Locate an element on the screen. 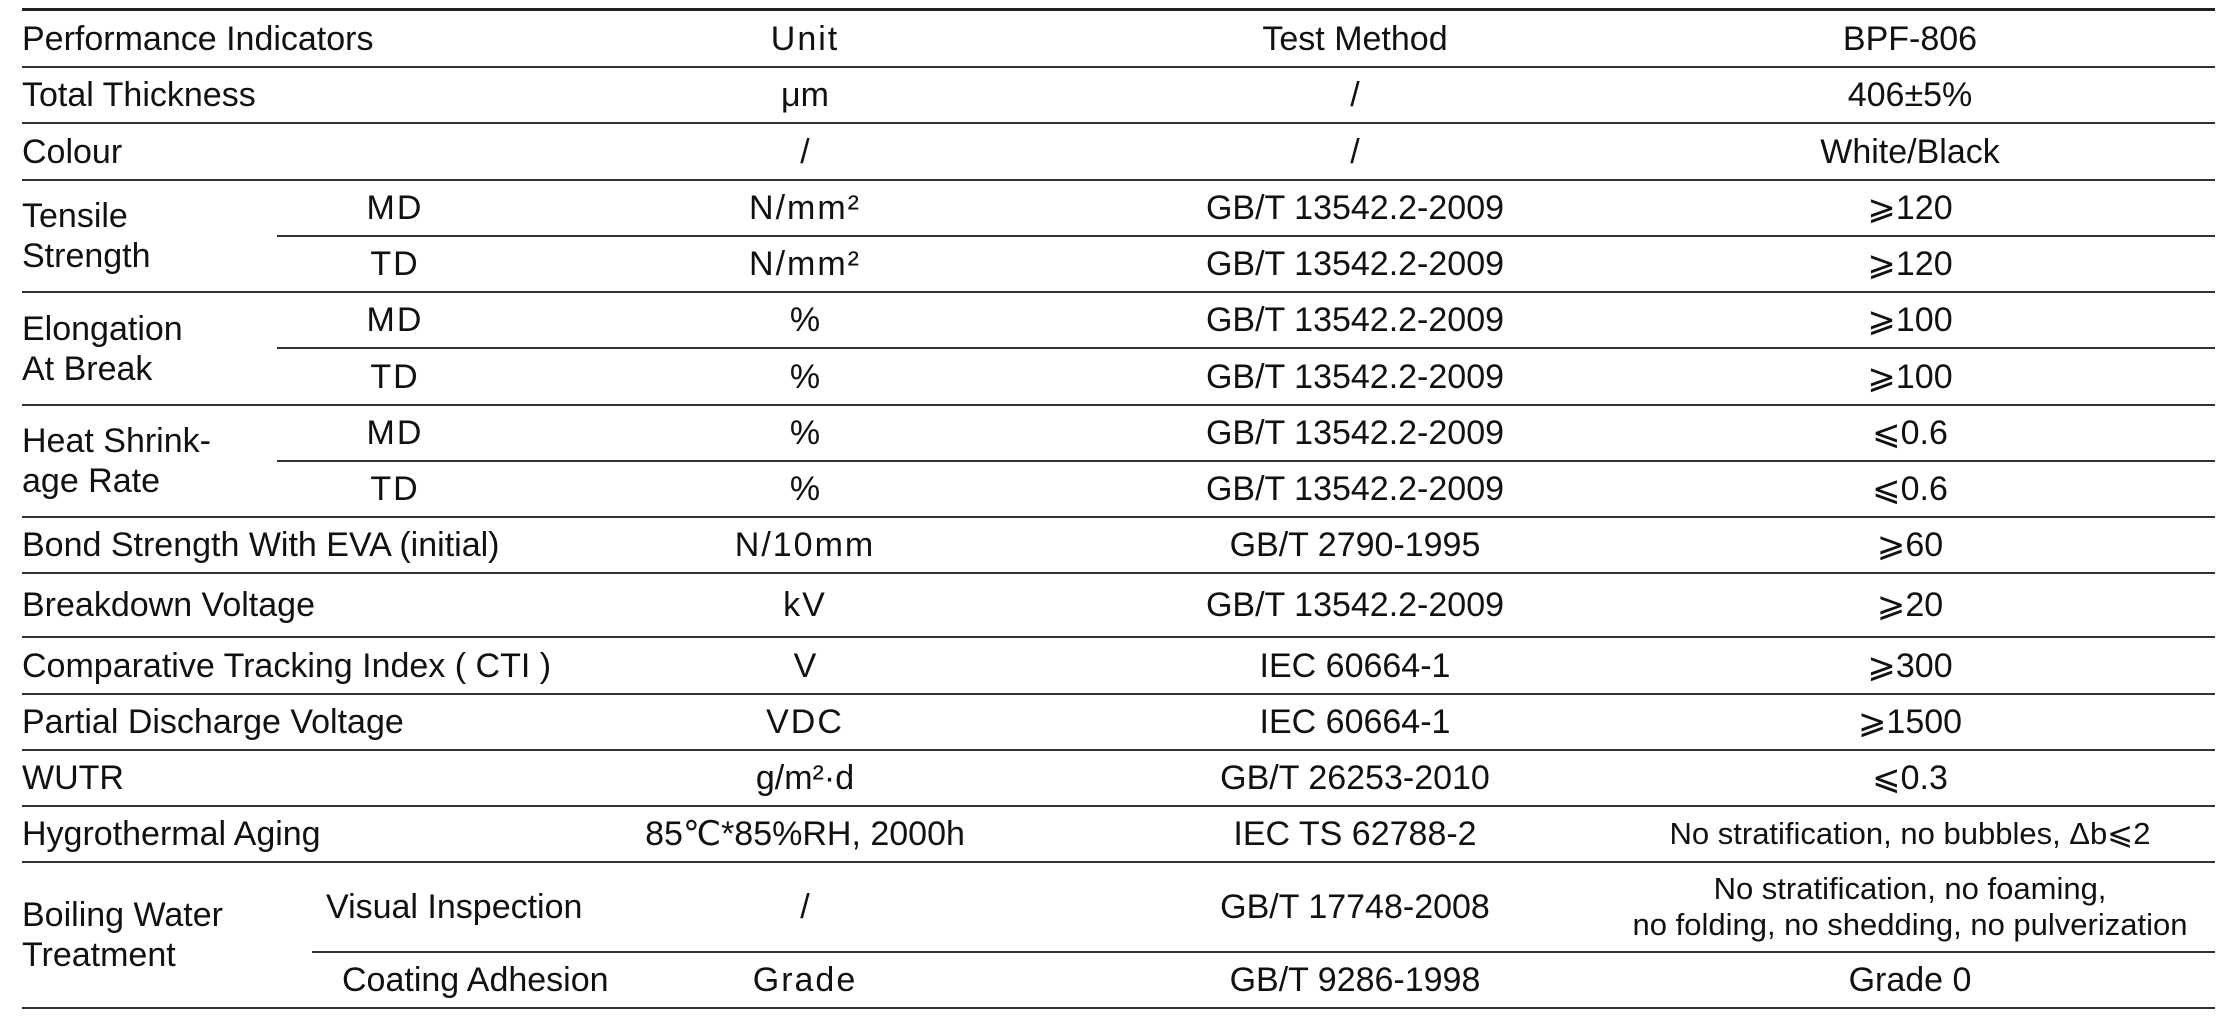  unit-partial-discharge-voltage: VDC is located at coordinates (805, 722).